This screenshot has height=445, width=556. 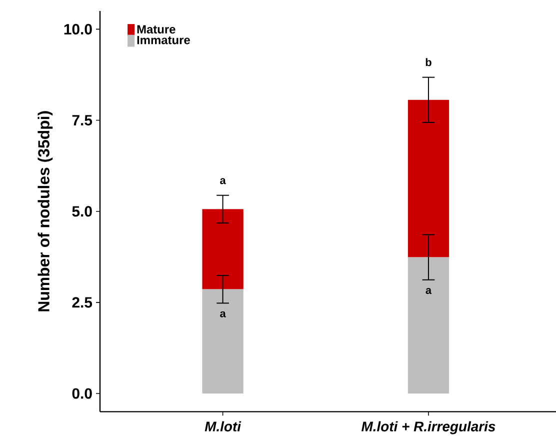 What do you see at coordinates (82, 120) in the screenshot?
I see `y-tick-label: 7.5` at bounding box center [82, 120].